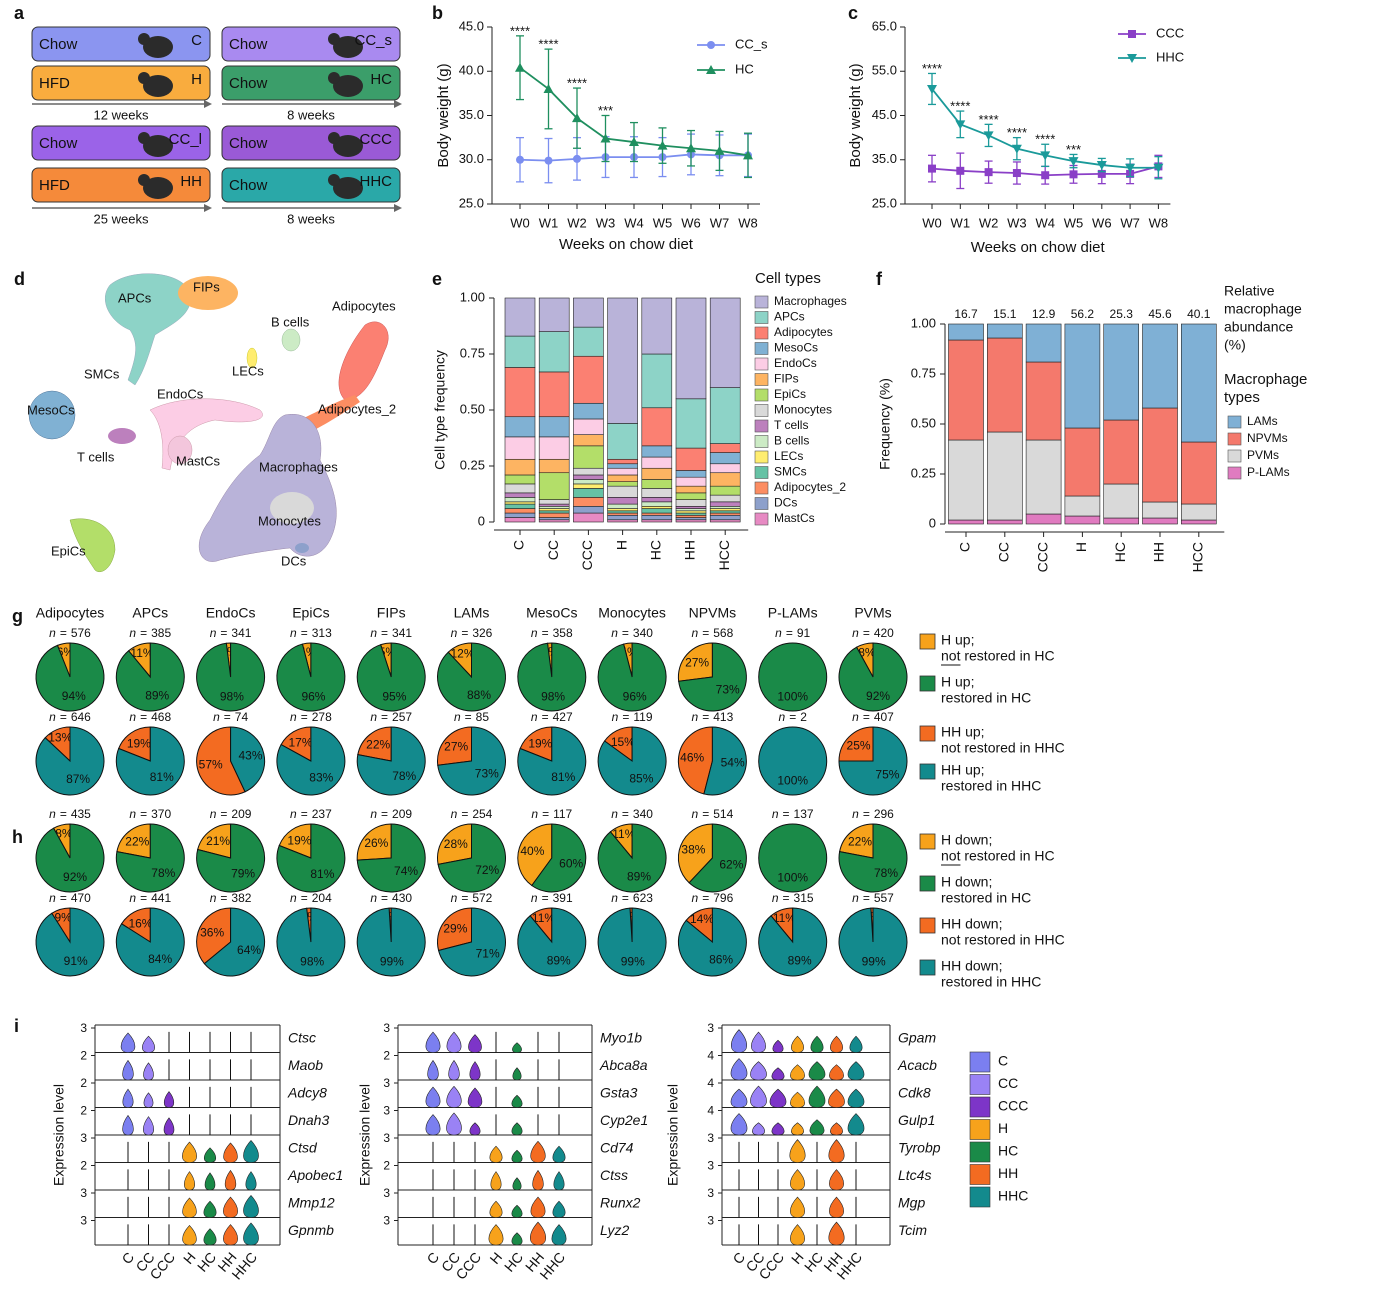 The width and height of the screenshot is (1393, 1294). What do you see at coordinates (916, 1120) in the screenshot?
I see `gene-label: Gulp1` at bounding box center [916, 1120].